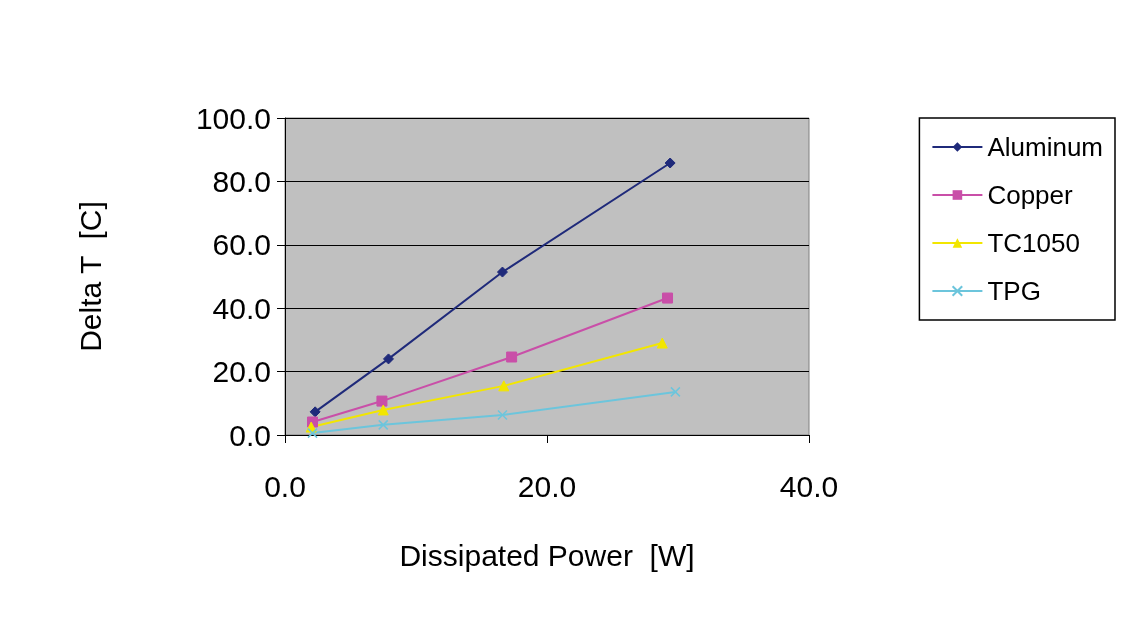  What do you see at coordinates (809, 486) in the screenshot?
I see `x-tick-label: 40.0` at bounding box center [809, 486].